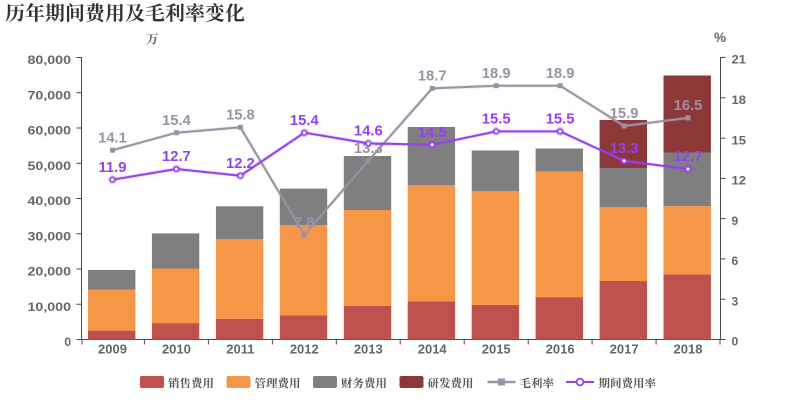 The image size is (800, 405). What do you see at coordinates (624, 149) in the screenshot?
I see `svg-text: 13.3` at bounding box center [624, 149].